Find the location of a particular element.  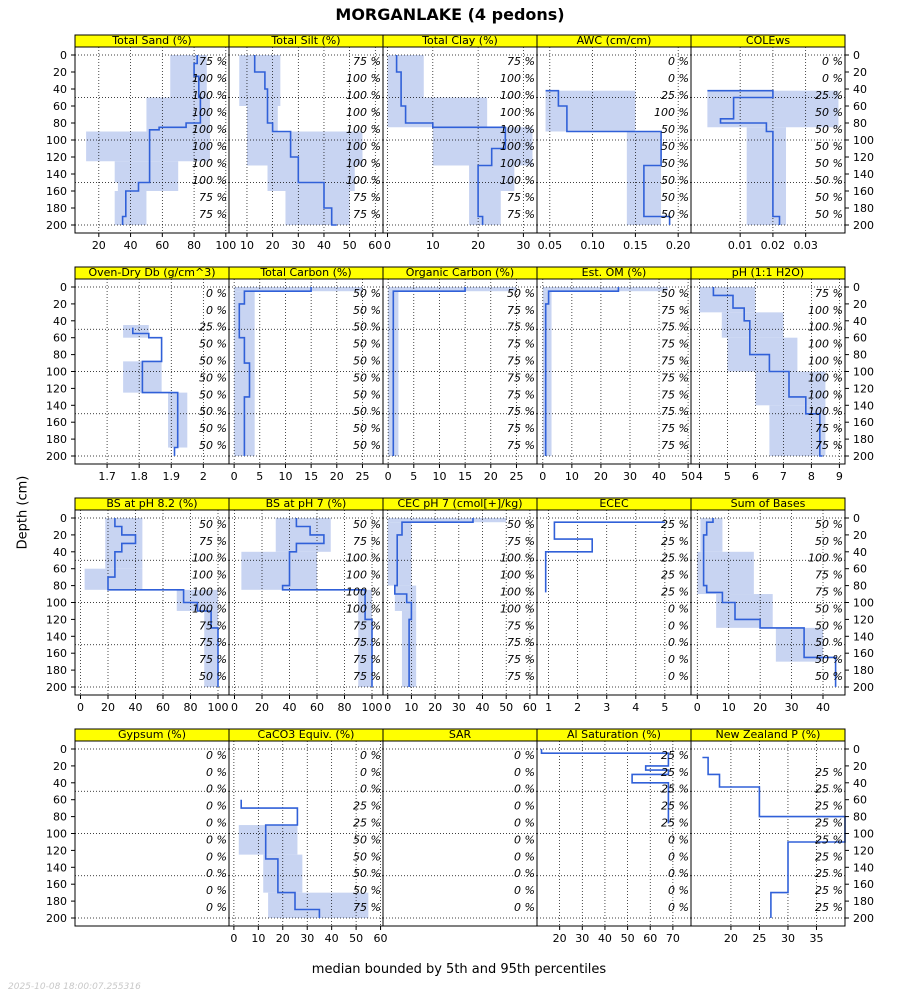

panel-title: Sum of Bases is located at coordinates (768, 503).